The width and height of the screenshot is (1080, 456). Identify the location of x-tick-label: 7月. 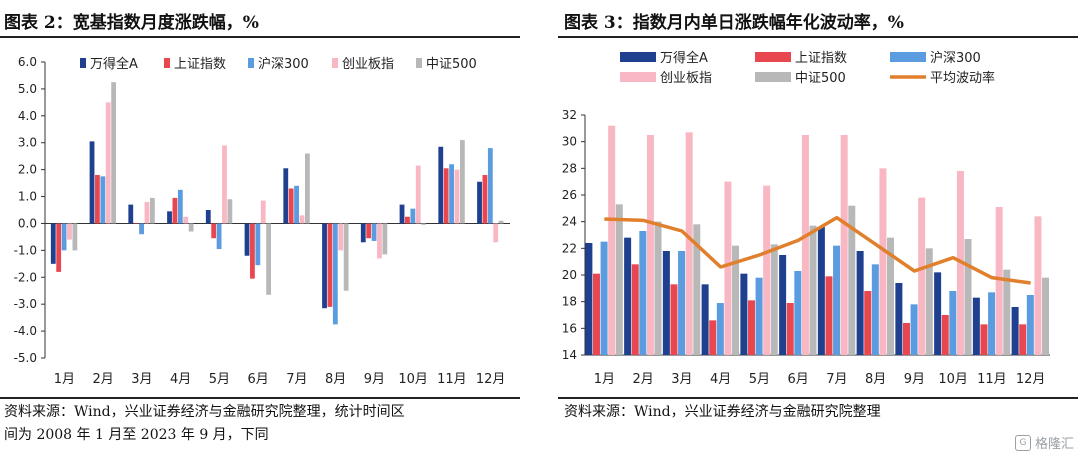
(296, 379).